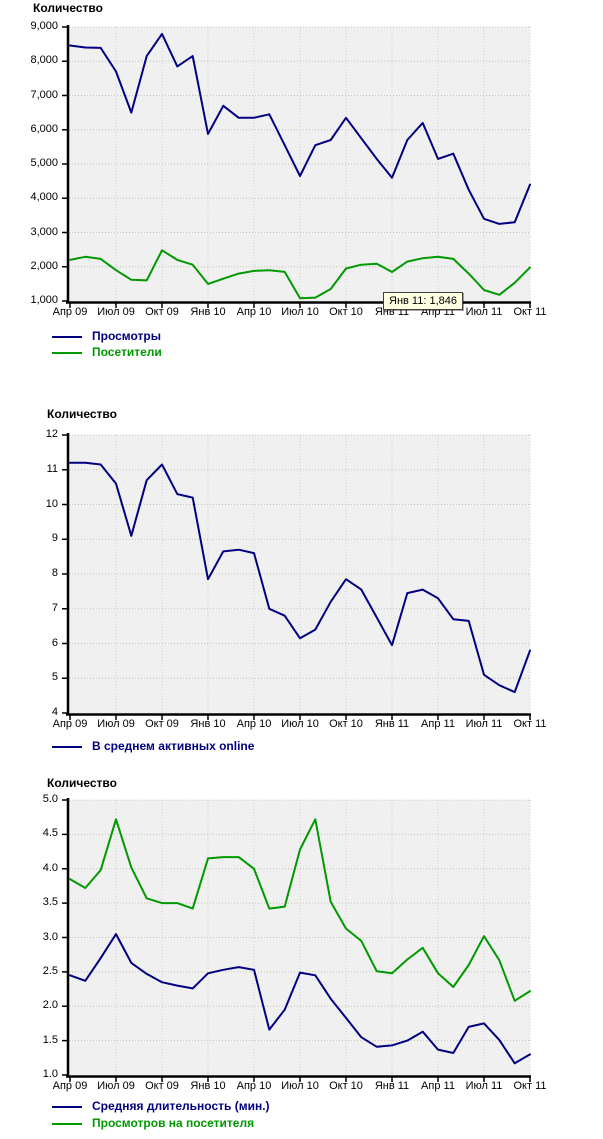 This screenshot has height=1139, width=603. Describe the element at coordinates (54, 607) in the screenshot. I see `y-tick-label: 7` at that location.